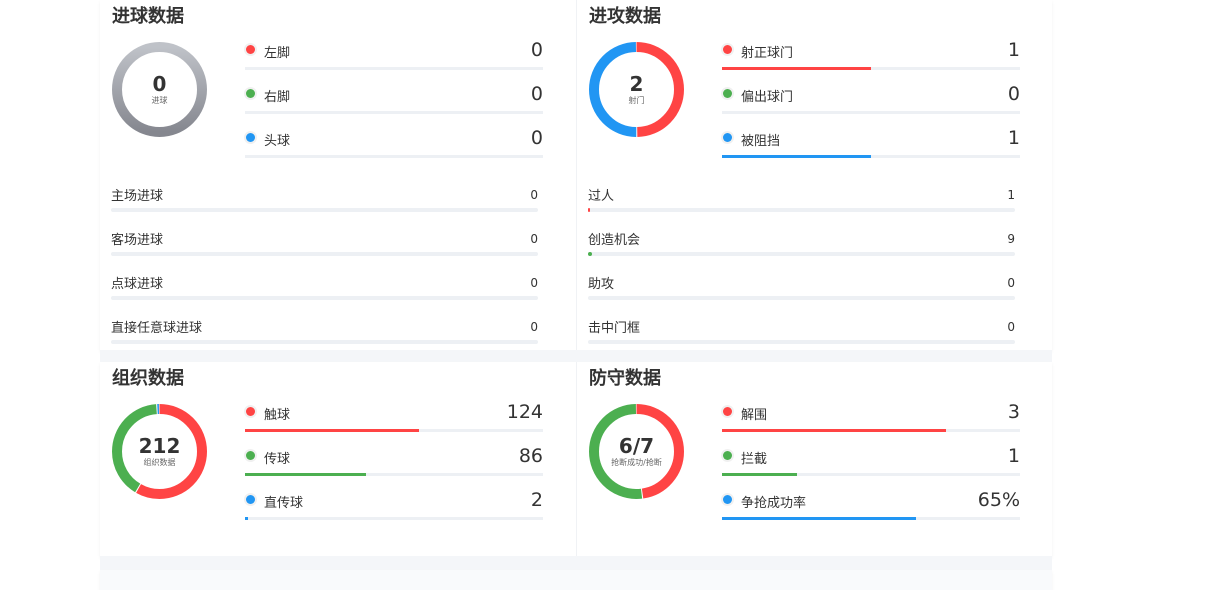  What do you see at coordinates (277, 459) in the screenshot?
I see `legend-label: 传球` at bounding box center [277, 459].